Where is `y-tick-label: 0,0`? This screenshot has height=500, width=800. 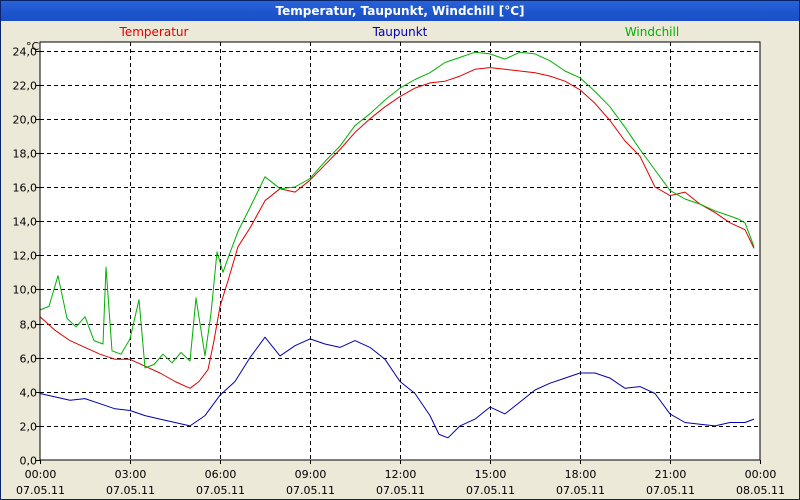 y-tick-label: 0,0 is located at coordinates (29, 461).